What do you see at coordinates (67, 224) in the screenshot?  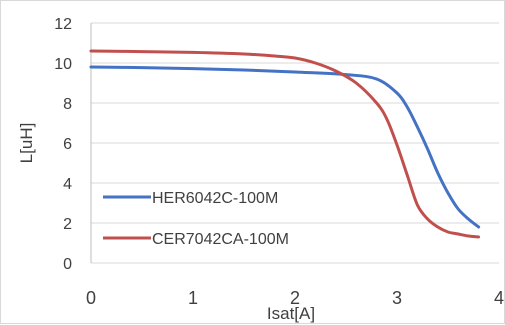 I see `y-tick-label: 2` at bounding box center [67, 224].